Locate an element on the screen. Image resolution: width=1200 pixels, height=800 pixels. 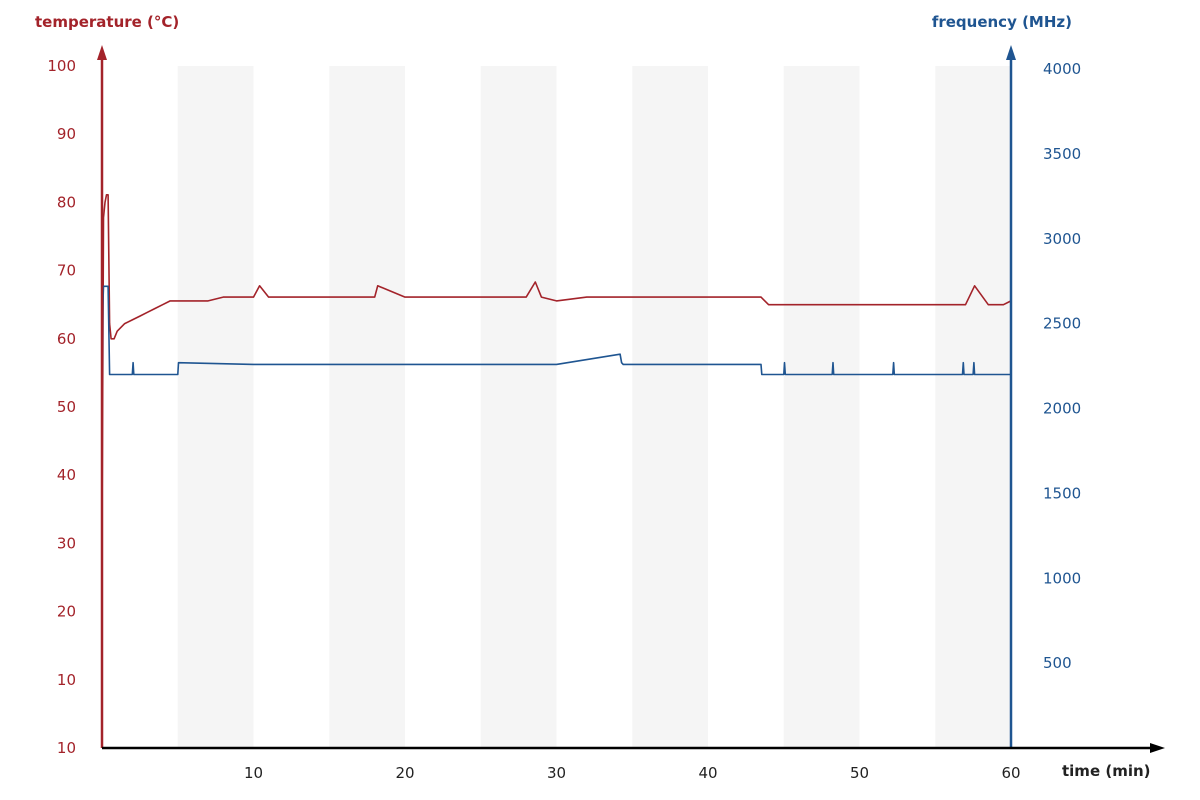
x-axis-title: time (min) is located at coordinates (1106, 771).